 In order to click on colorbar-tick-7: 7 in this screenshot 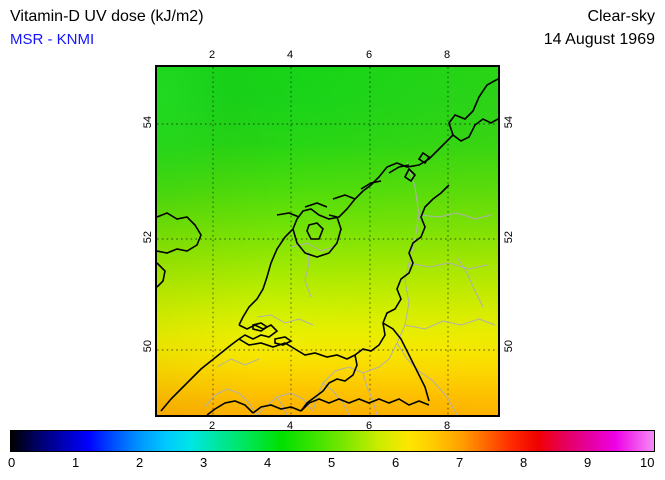, I will do `click(460, 462)`.